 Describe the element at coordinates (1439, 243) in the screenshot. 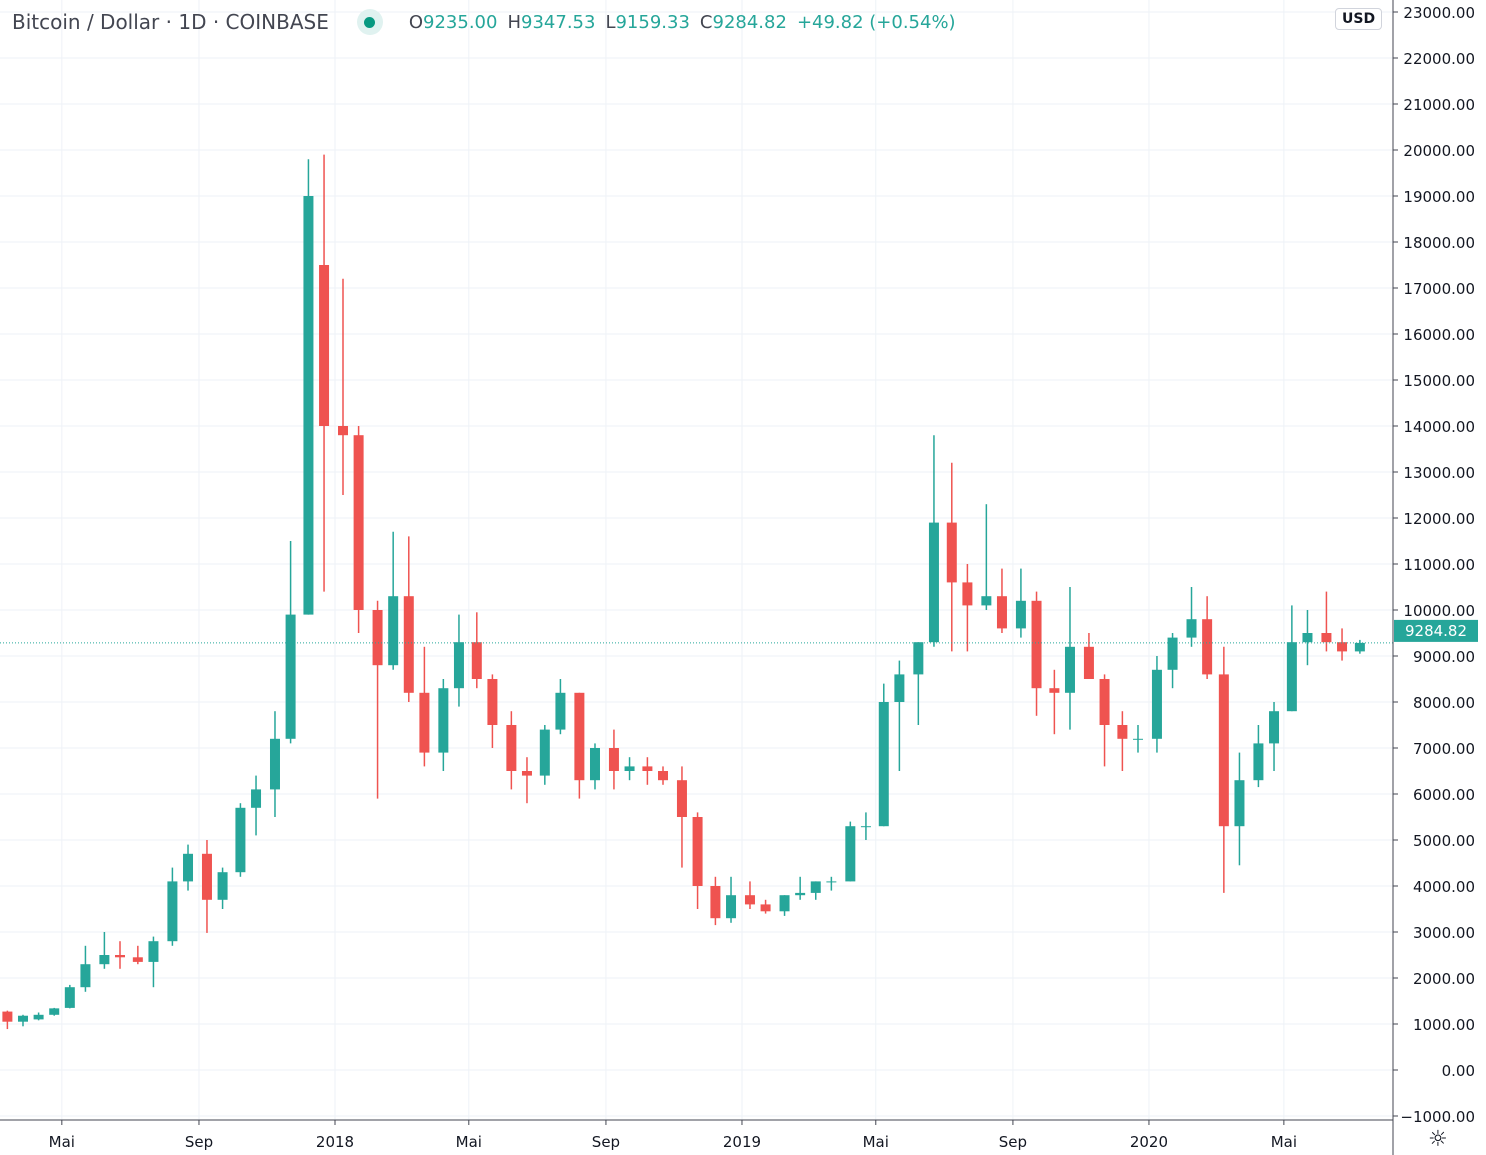

I see `y-tick-label: 18000.00` at that location.